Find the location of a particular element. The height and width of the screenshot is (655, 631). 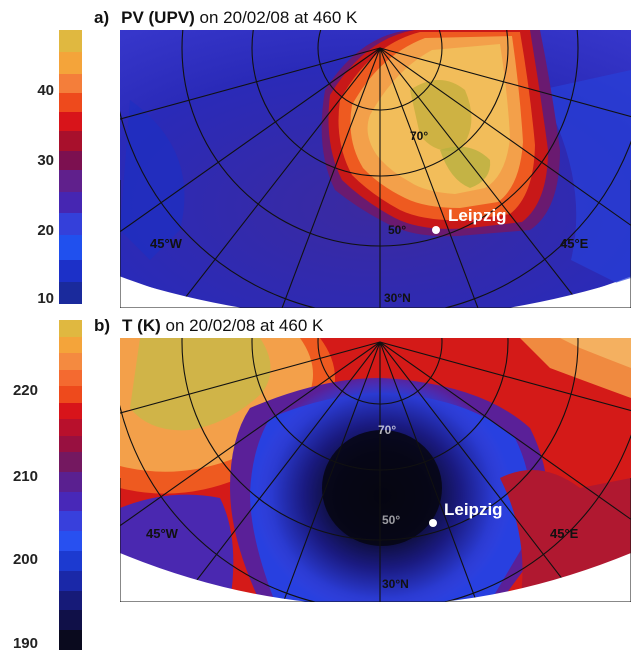

temp-lon-label-east: 45°E is located at coordinates (564, 533).